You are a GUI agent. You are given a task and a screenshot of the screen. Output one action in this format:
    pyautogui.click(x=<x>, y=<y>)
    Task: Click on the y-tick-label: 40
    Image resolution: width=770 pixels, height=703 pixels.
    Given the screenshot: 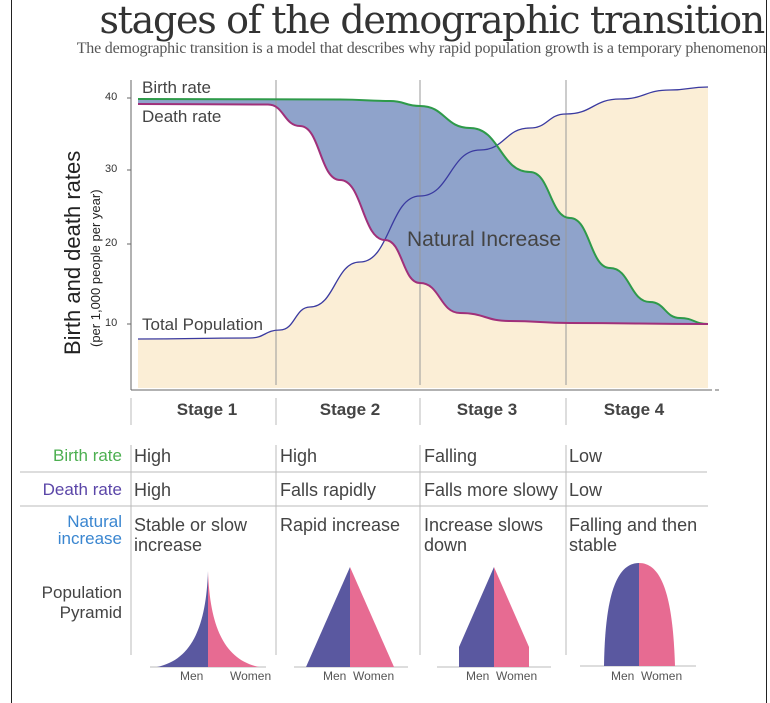 What is the action you would take?
    pyautogui.click(x=111, y=97)
    